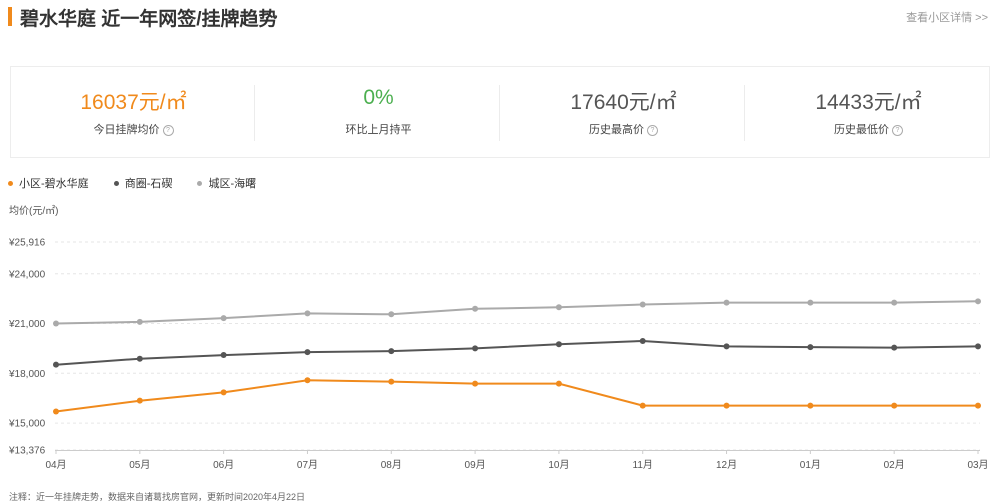  Describe the element at coordinates (391, 465) in the screenshot. I see `x-tick-label: 08月` at that location.